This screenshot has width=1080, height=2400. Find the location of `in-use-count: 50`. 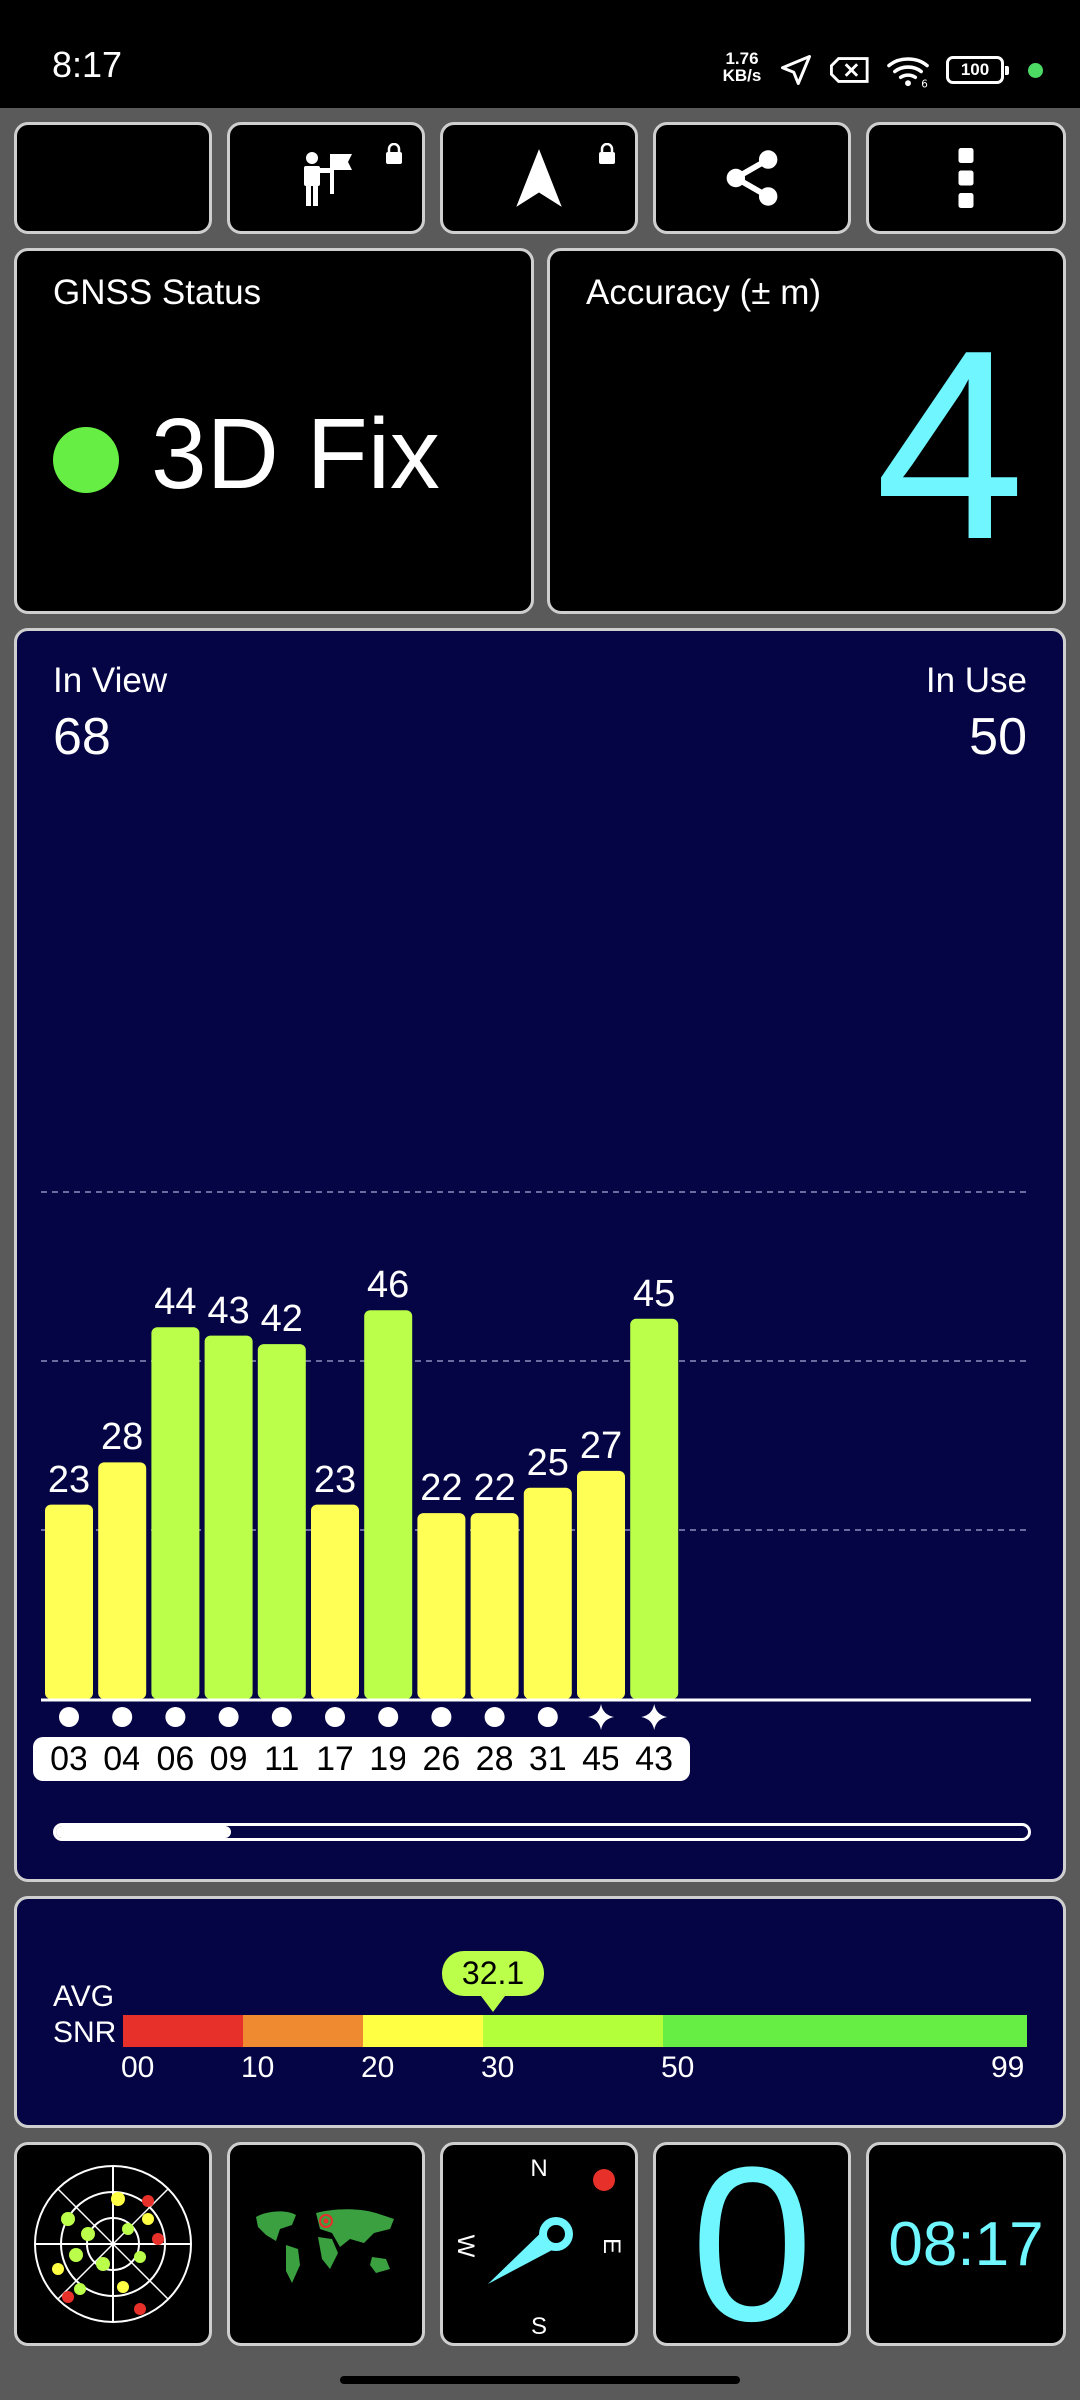

in-use-count: 50 is located at coordinates (998, 737).